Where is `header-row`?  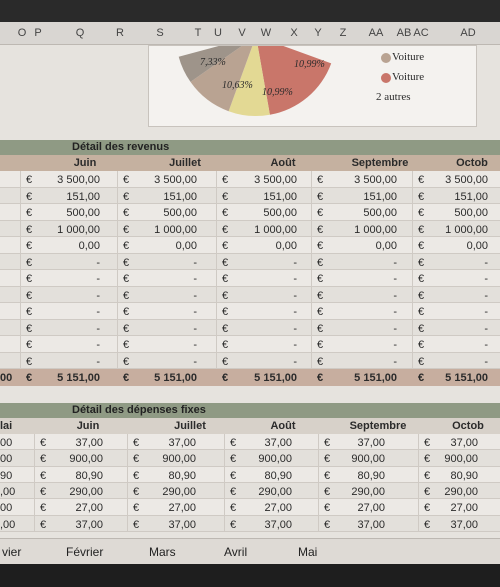
header-row is located at coordinates (250, 426).